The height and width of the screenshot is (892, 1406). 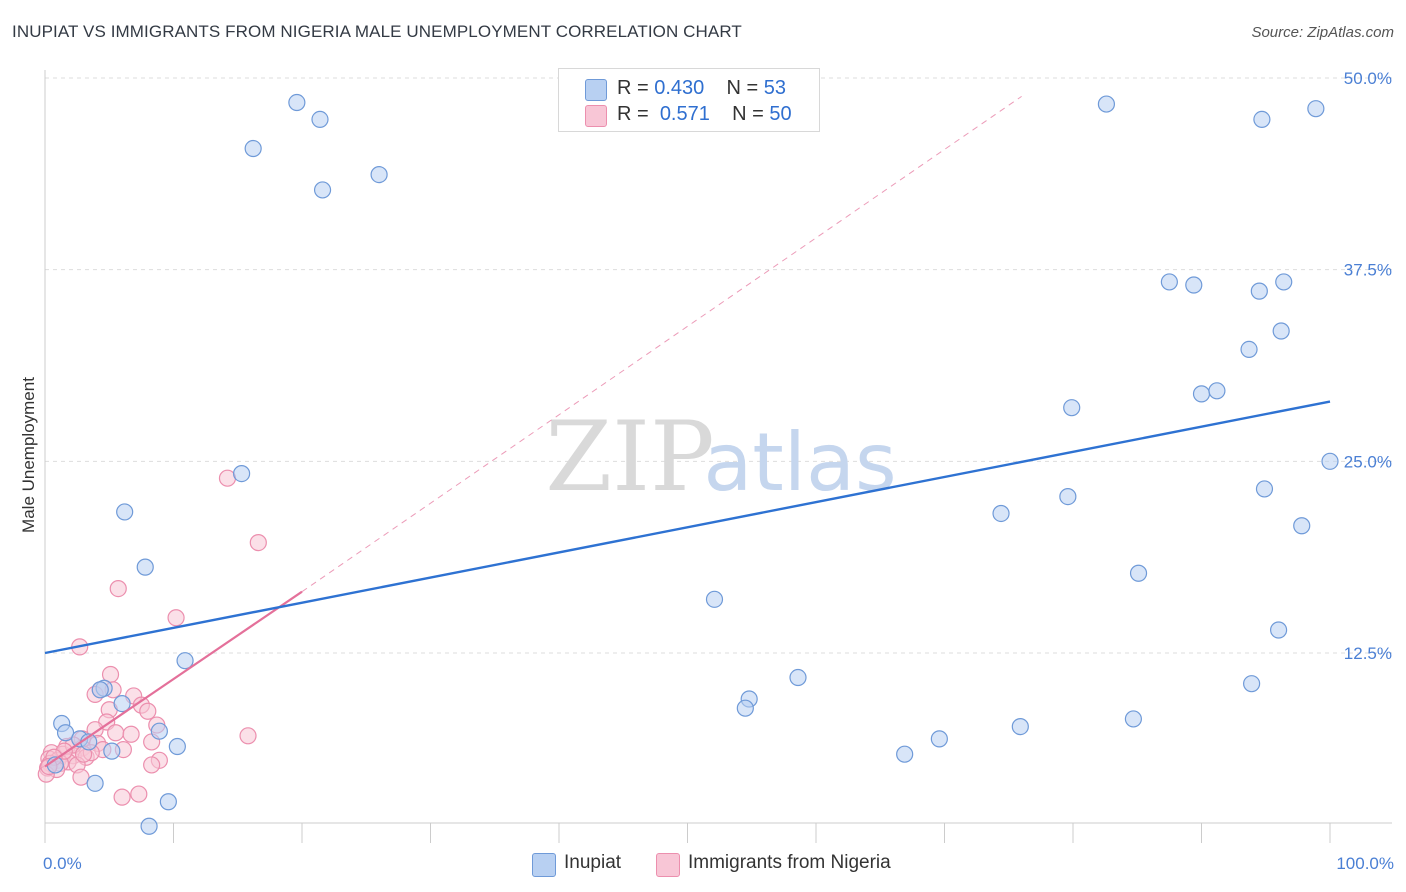 What do you see at coordinates (1368, 78) in the screenshot?
I see `y-tick-label: 50.0%` at bounding box center [1368, 78].